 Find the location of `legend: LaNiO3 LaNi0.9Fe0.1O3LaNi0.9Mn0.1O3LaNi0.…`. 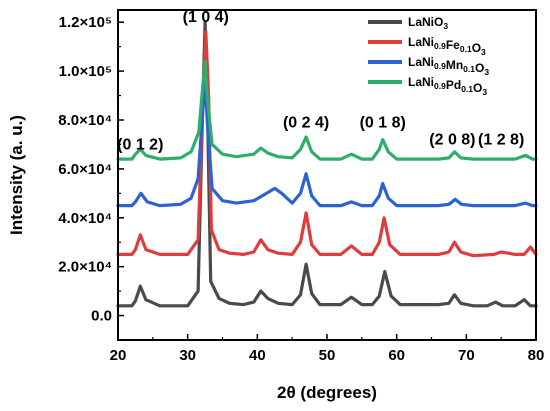

legend: LaNiO3 LaNi0.9Fe0.1O3LaNi0.9Mn0.1O3LaNi0.… is located at coordinates (428, 56).